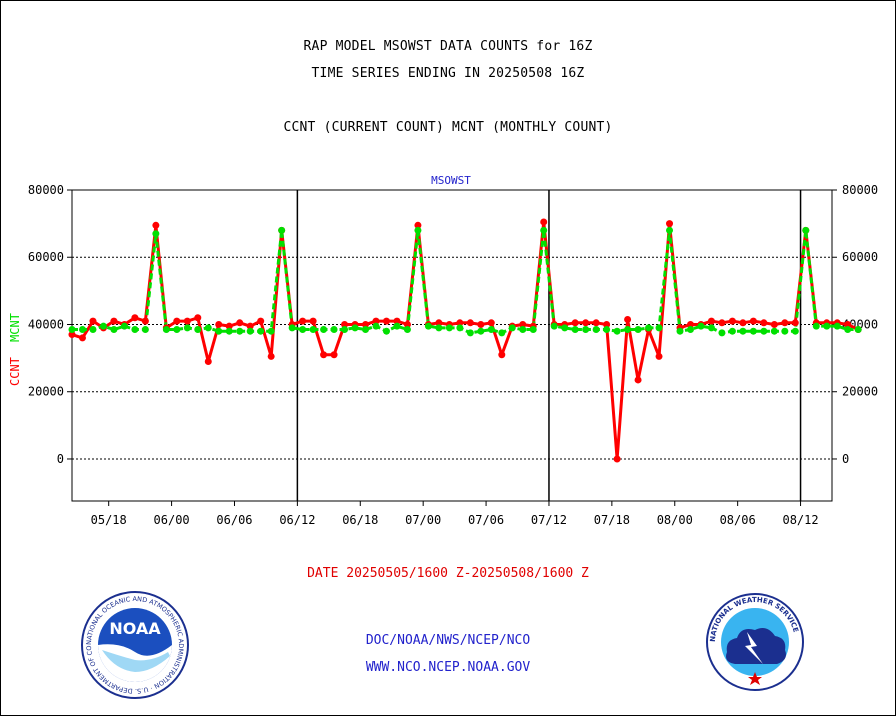 The image size is (896, 716). I want to click on x-tick-label: 08/12, so click(800, 520).